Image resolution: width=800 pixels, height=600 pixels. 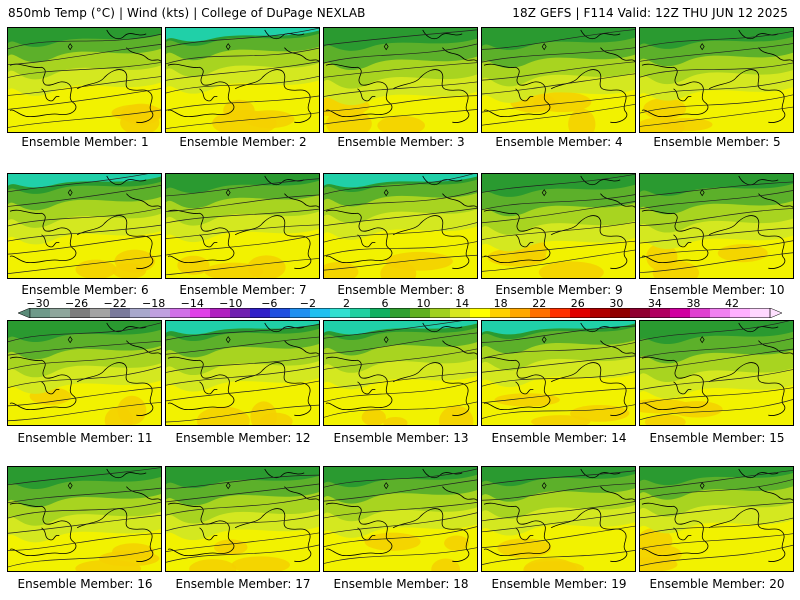 What do you see at coordinates (85, 290) in the screenshot?
I see `ensemble-member-label: Ensemble Member: 6` at bounding box center [85, 290].